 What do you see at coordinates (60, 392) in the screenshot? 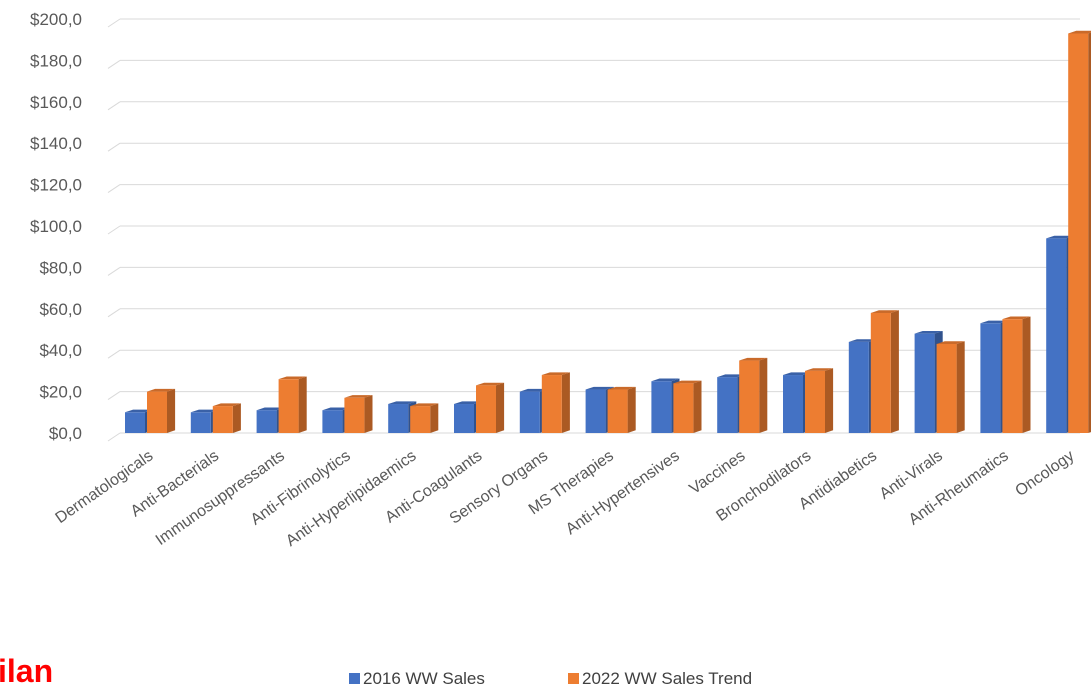
I see `y-tick-label: $20,0` at bounding box center [60, 392].